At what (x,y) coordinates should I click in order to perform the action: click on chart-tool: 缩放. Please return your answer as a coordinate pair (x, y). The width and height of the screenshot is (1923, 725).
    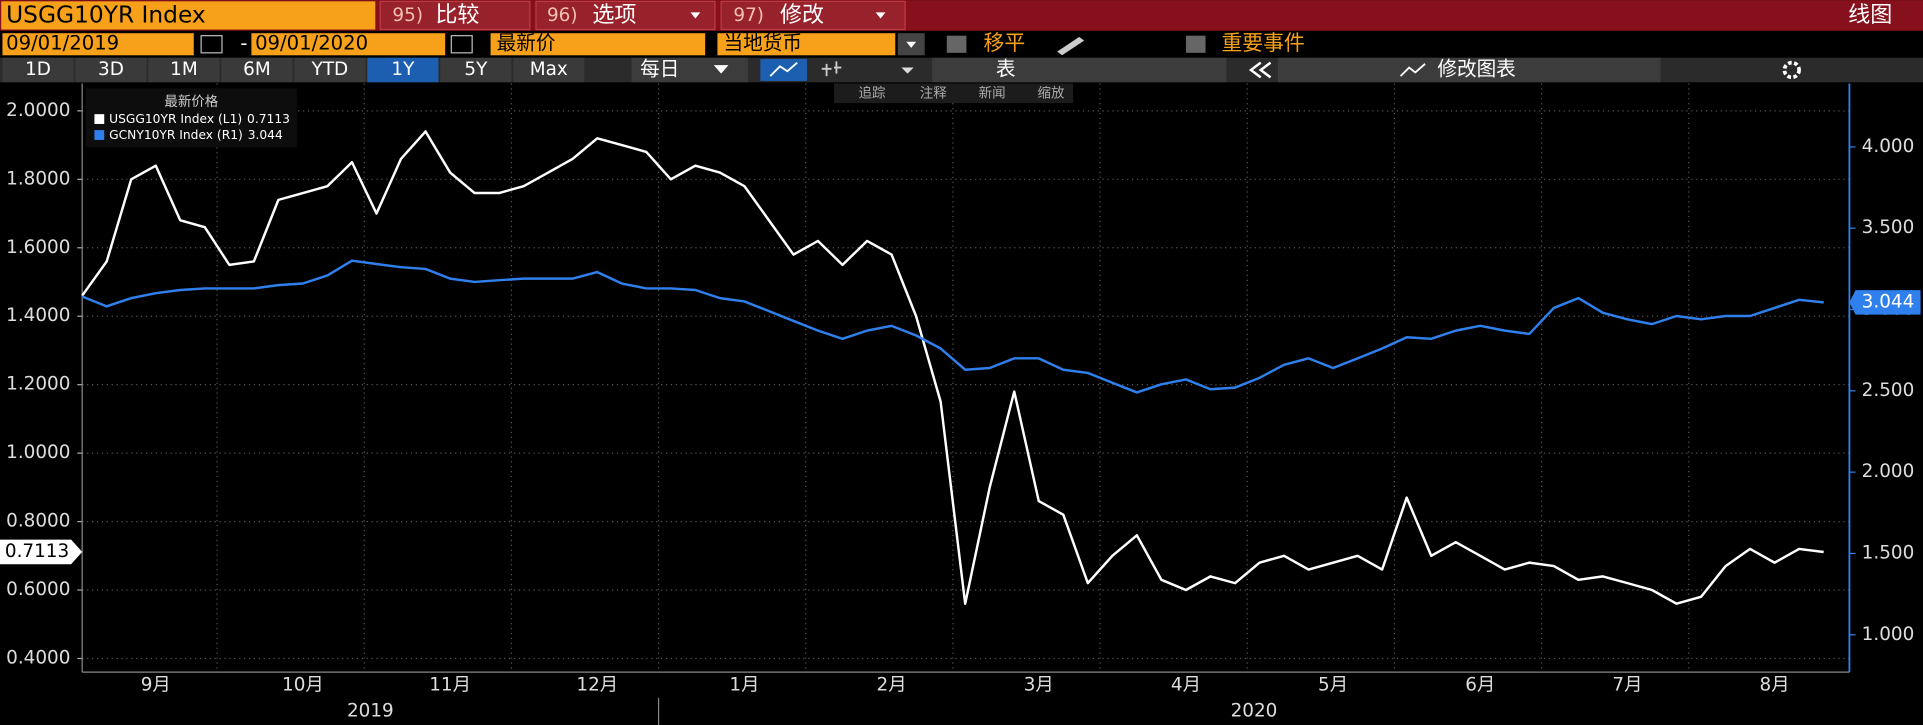
    Looking at the image, I should click on (1051, 93).